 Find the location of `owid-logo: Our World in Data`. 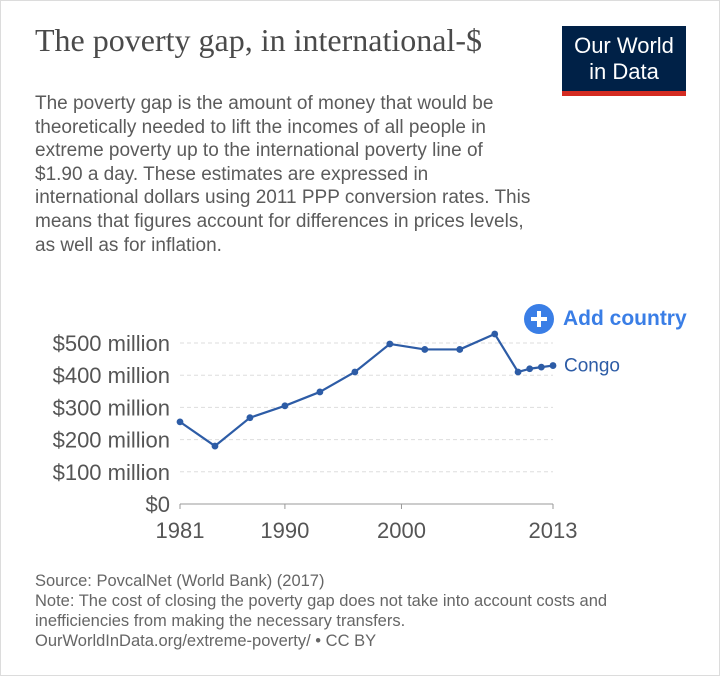

owid-logo: Our World in Data is located at coordinates (624, 61).